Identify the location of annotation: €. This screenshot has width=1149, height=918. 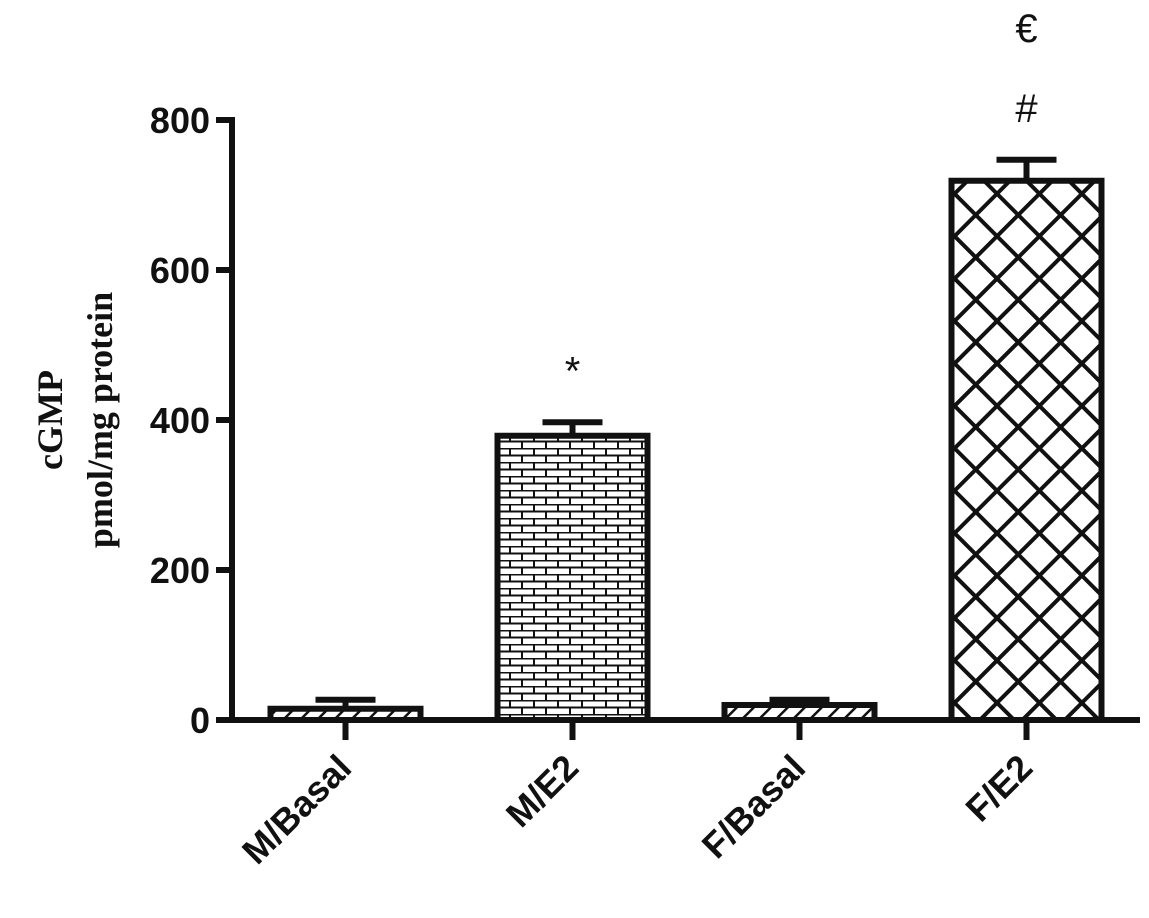
(1026, 29).